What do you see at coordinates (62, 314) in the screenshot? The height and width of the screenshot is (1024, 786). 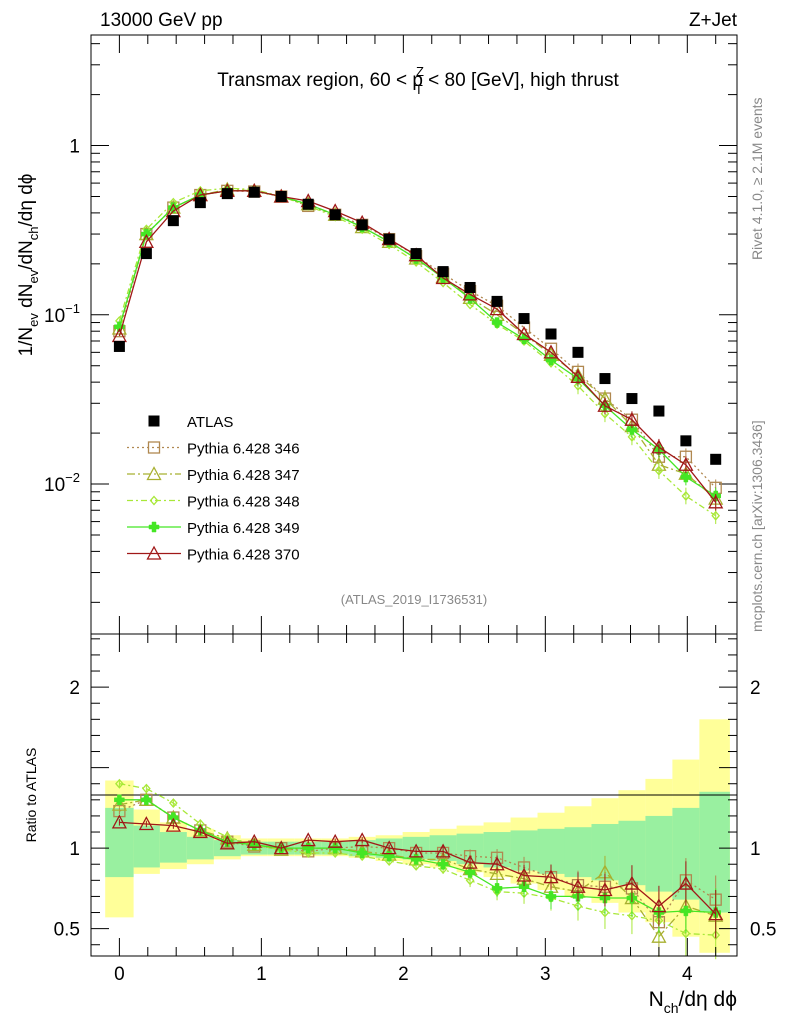 I see `y-tick-label: 10⁻¹` at bounding box center [62, 314].